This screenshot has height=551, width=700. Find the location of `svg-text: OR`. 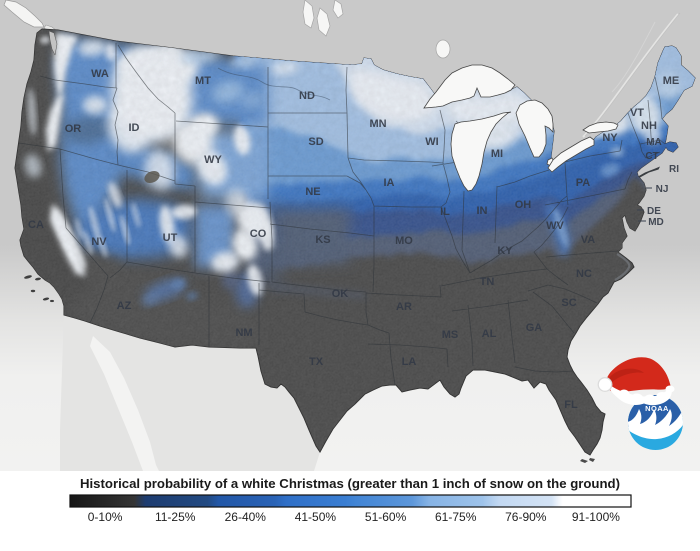

svg-text: OR is located at coordinates (73, 129).